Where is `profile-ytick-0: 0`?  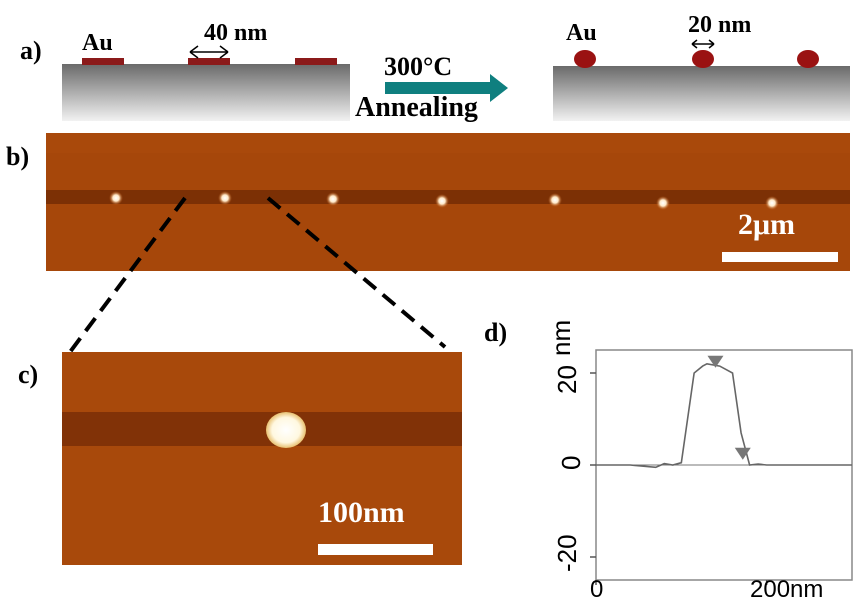
profile-ytick-0: 0 is located at coordinates (571, 462).